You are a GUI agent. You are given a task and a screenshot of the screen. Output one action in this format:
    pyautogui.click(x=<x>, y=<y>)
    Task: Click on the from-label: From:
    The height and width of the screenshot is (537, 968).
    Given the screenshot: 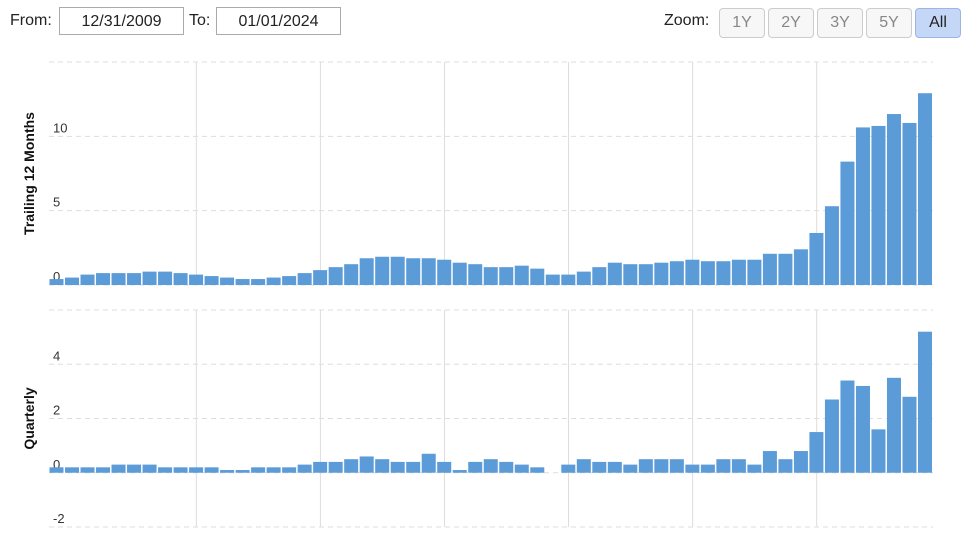 What is the action you would take?
    pyautogui.click(x=31, y=20)
    